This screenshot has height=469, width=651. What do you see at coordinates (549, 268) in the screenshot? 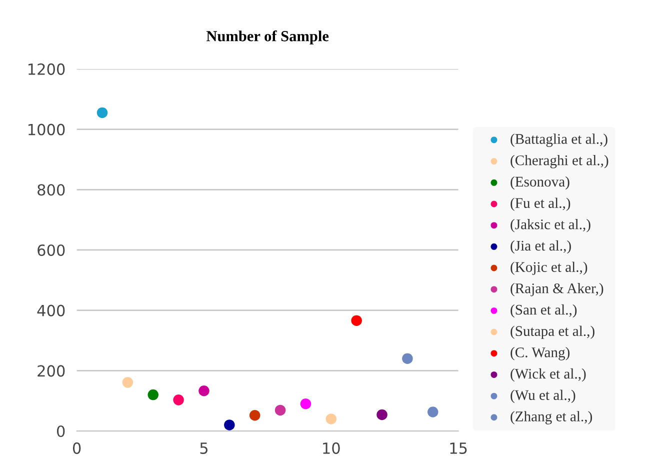
I see `legend-label: (Kojic et al.,)` at bounding box center [549, 268].